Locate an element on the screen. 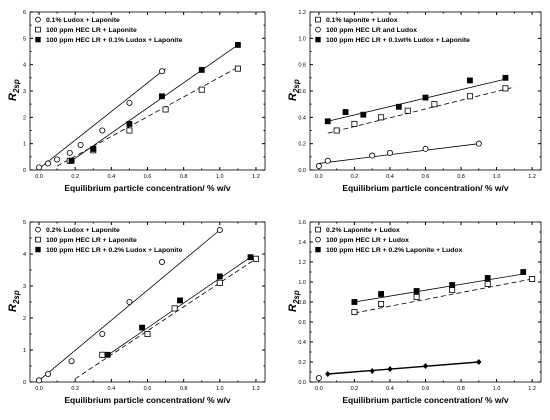 The height and width of the screenshot is (420, 550). y-tick-label: 4 is located at coordinates (24, 66).